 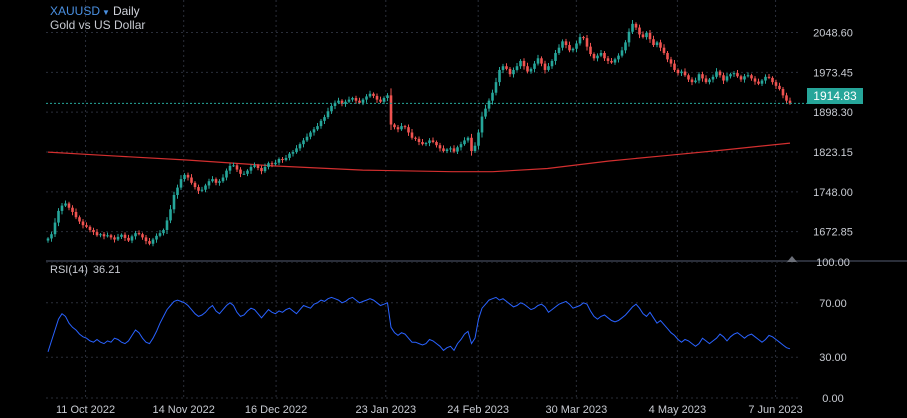 What do you see at coordinates (835, 96) in the screenshot?
I see `current-price-label: 1914.83` at bounding box center [835, 96].